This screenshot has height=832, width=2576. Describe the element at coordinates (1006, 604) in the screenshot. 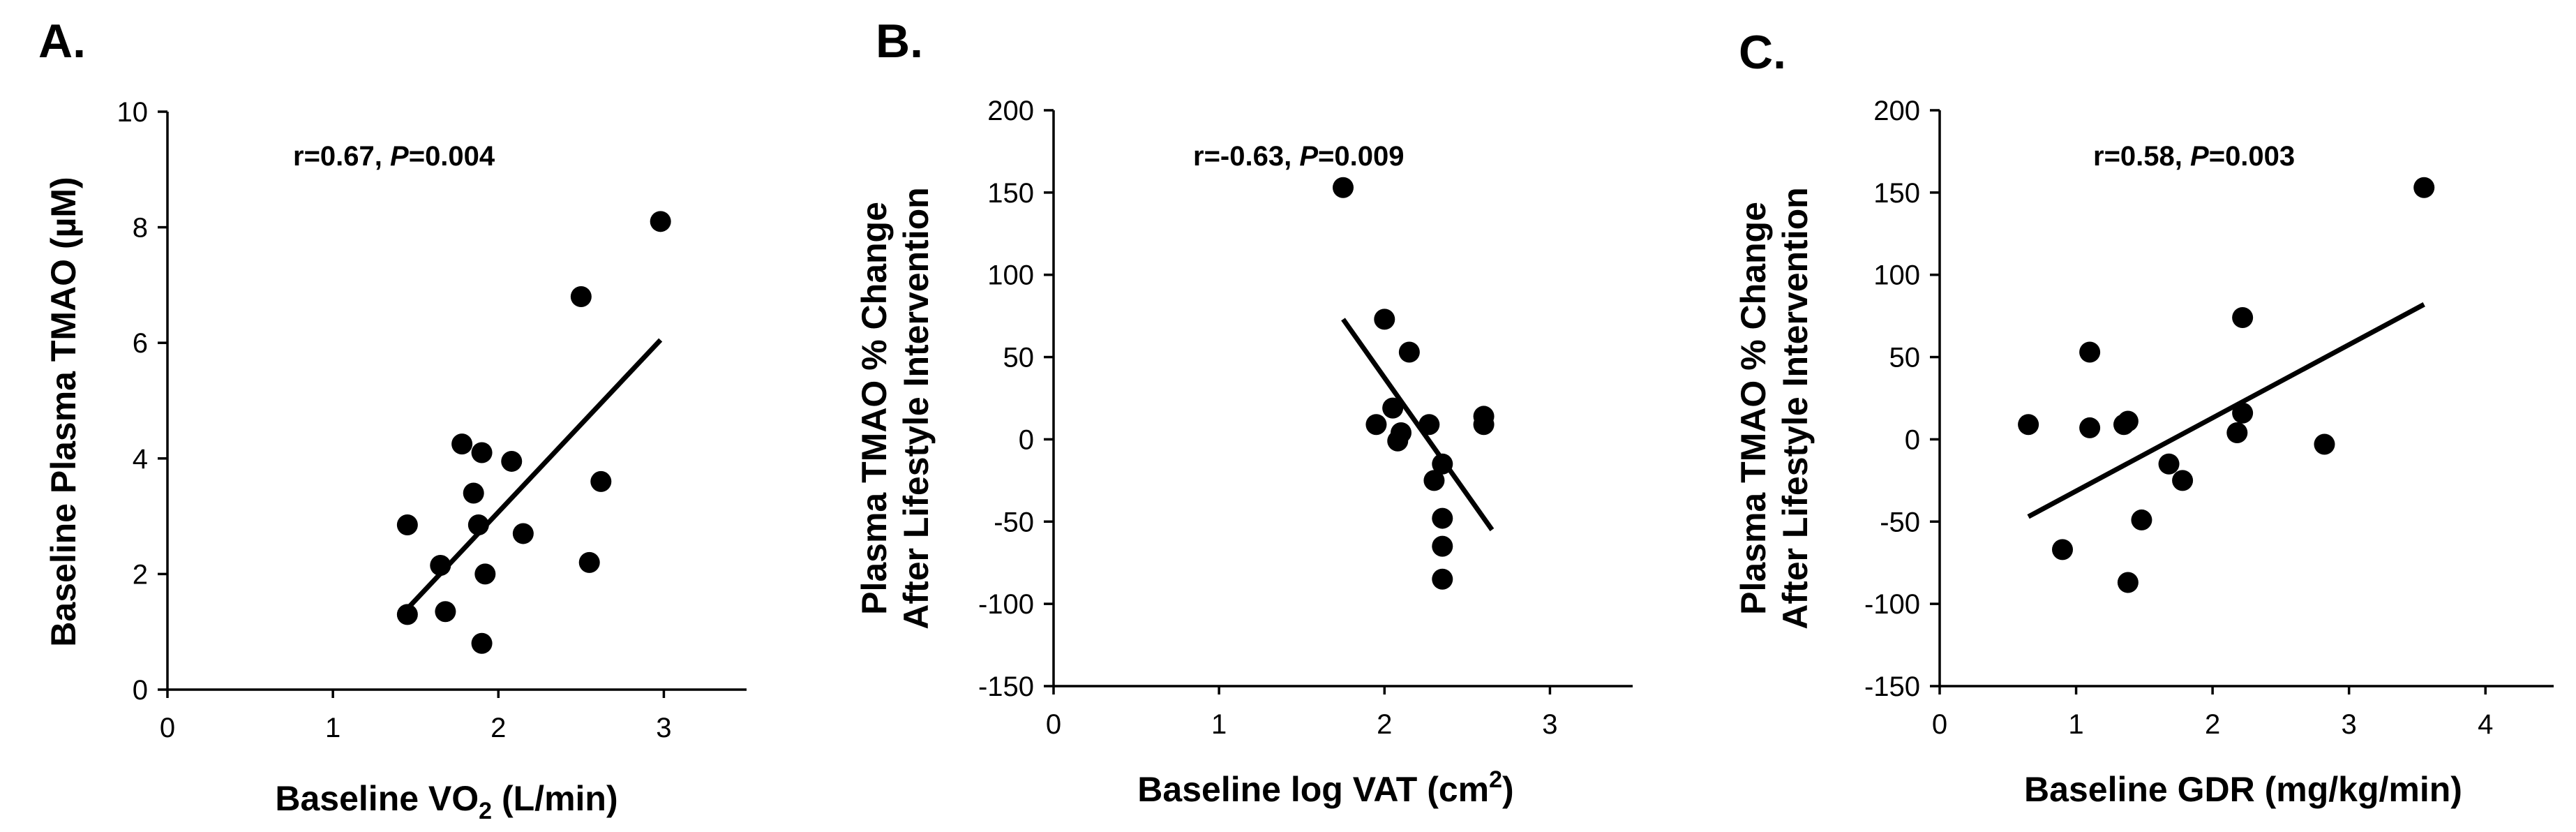

I see `panel-b-y-tick-label: -100` at that location.